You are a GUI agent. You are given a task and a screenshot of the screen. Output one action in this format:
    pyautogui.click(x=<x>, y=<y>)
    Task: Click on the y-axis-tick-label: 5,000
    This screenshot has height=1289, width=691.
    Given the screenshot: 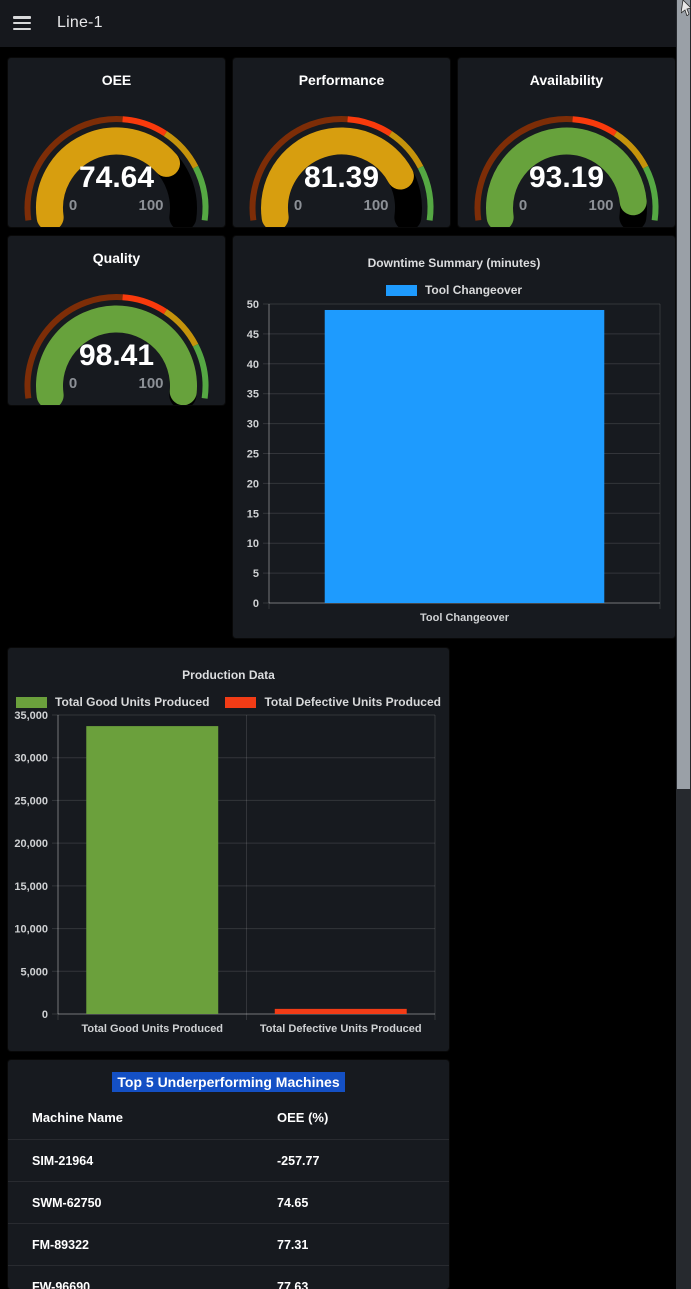 What is the action you would take?
    pyautogui.click(x=34, y=972)
    